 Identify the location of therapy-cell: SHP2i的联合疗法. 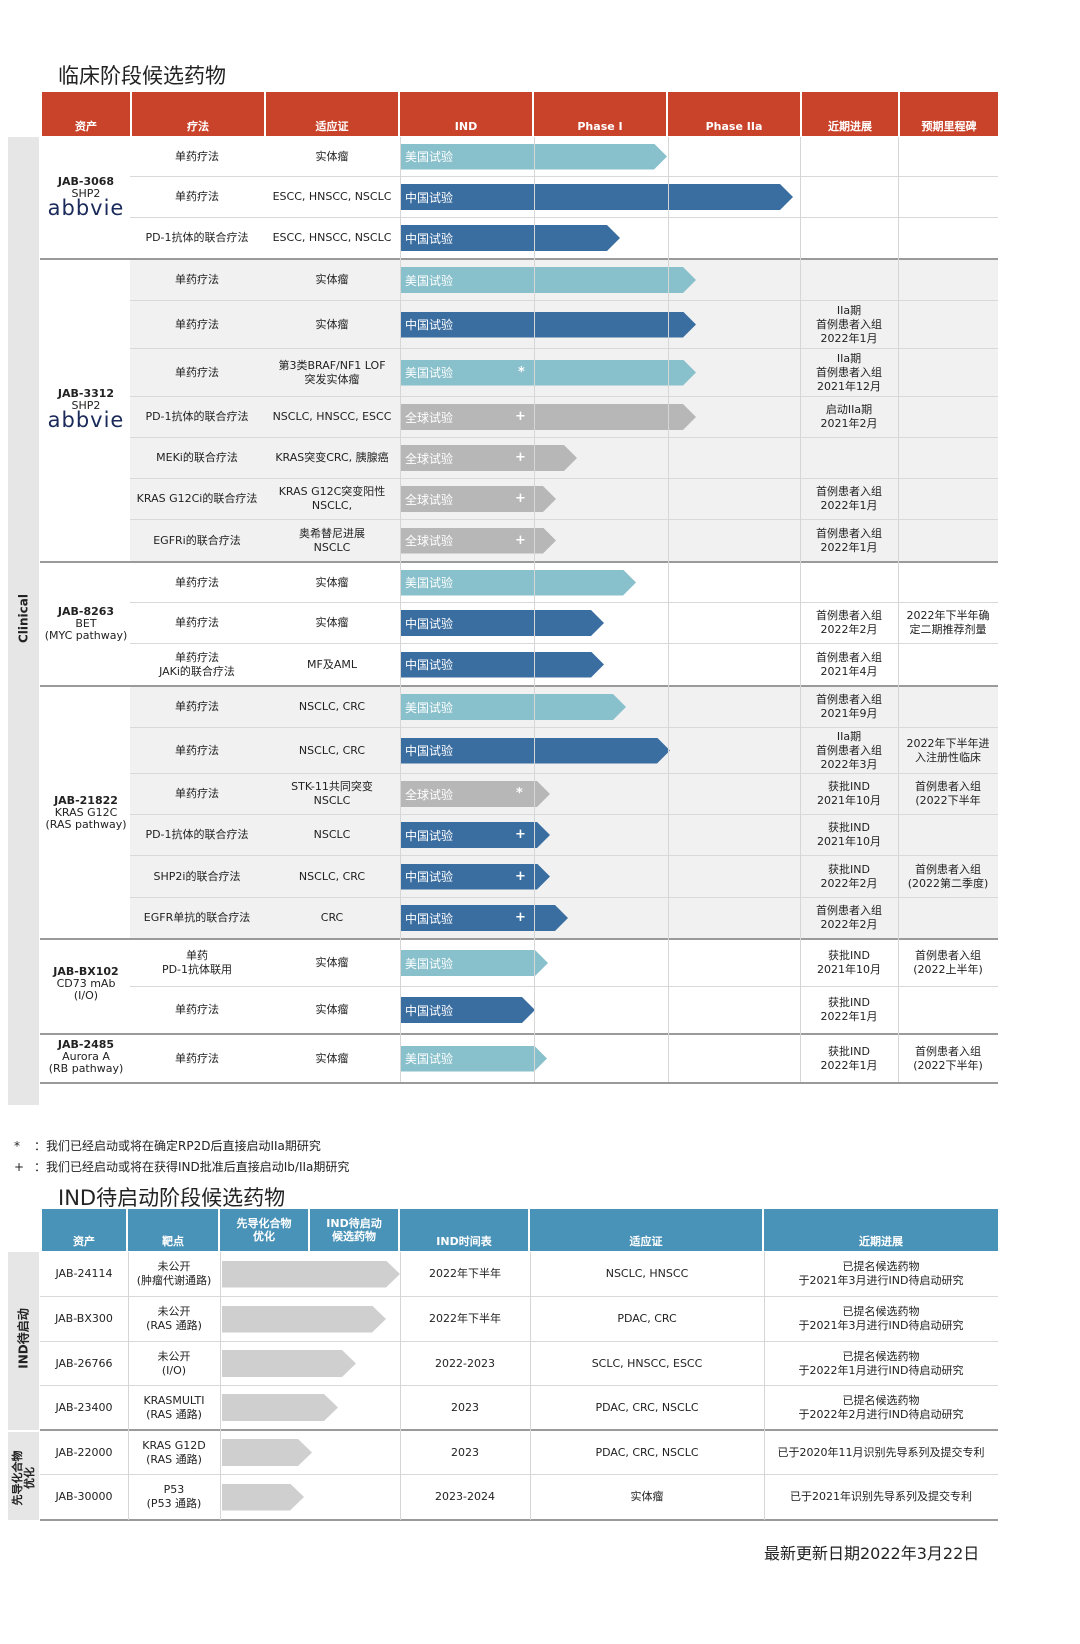
(197, 876).